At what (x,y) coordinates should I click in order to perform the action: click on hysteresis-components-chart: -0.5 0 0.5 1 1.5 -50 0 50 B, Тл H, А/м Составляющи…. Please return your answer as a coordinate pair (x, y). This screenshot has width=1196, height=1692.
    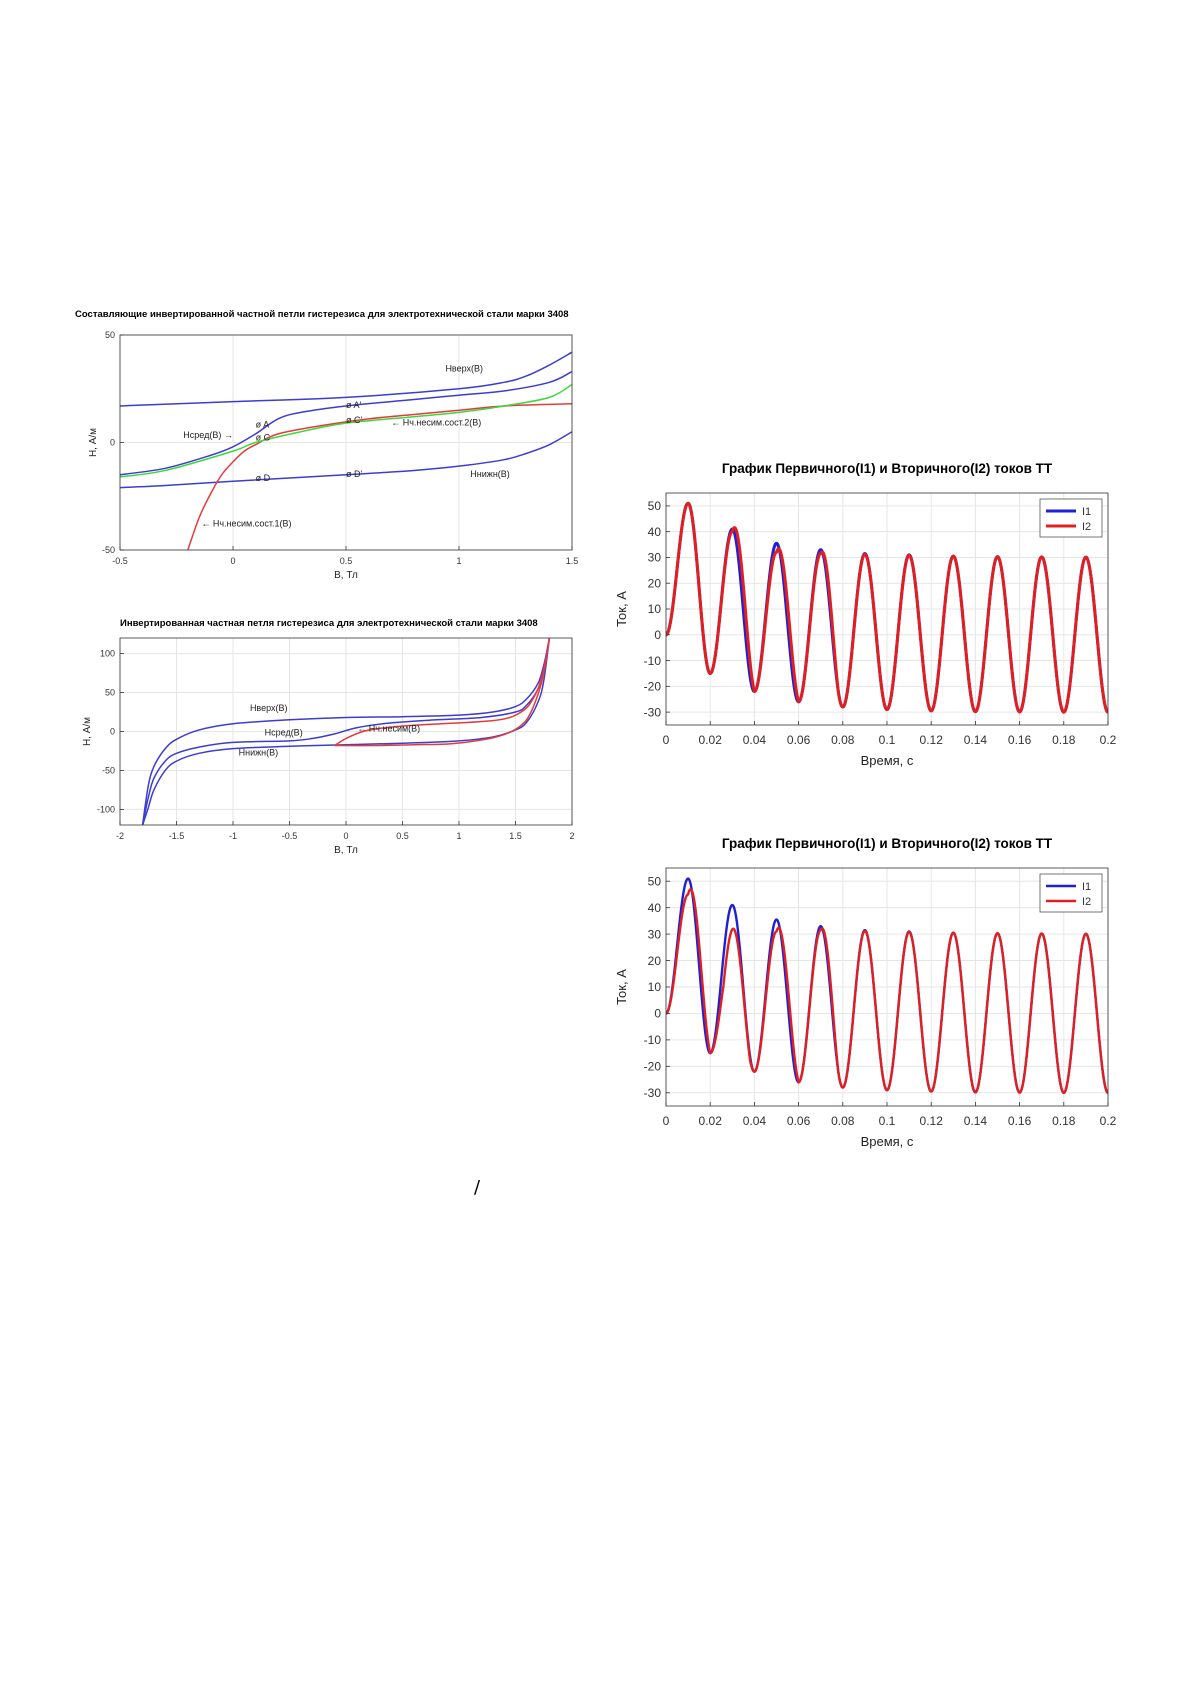
    Looking at the image, I should click on (327, 445).